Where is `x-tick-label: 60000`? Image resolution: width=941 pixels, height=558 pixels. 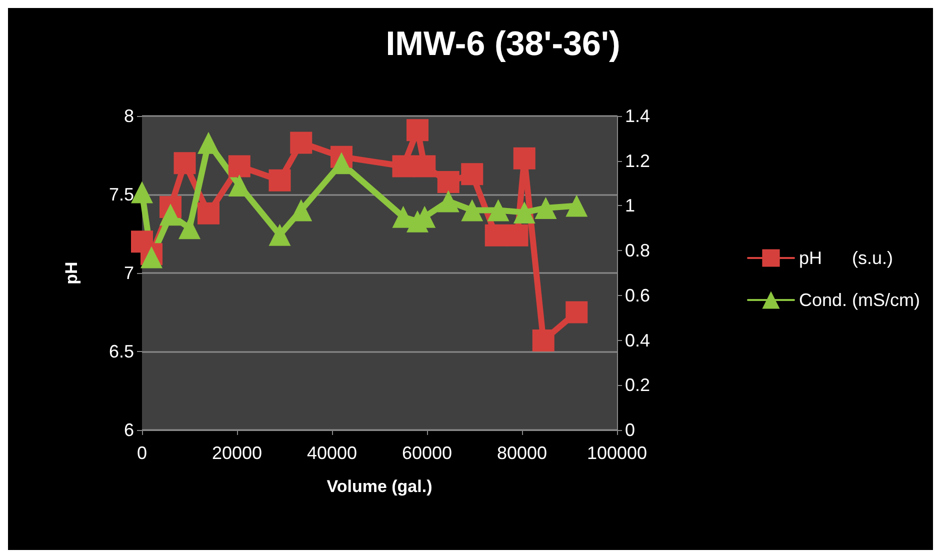 x-tick-label: 60000 is located at coordinates (427, 453).